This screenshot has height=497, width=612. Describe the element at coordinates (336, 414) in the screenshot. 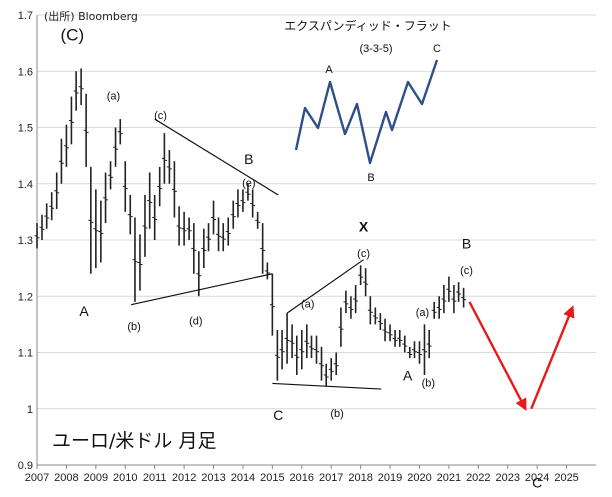

I see `wave-label-12: (b)` at that location.